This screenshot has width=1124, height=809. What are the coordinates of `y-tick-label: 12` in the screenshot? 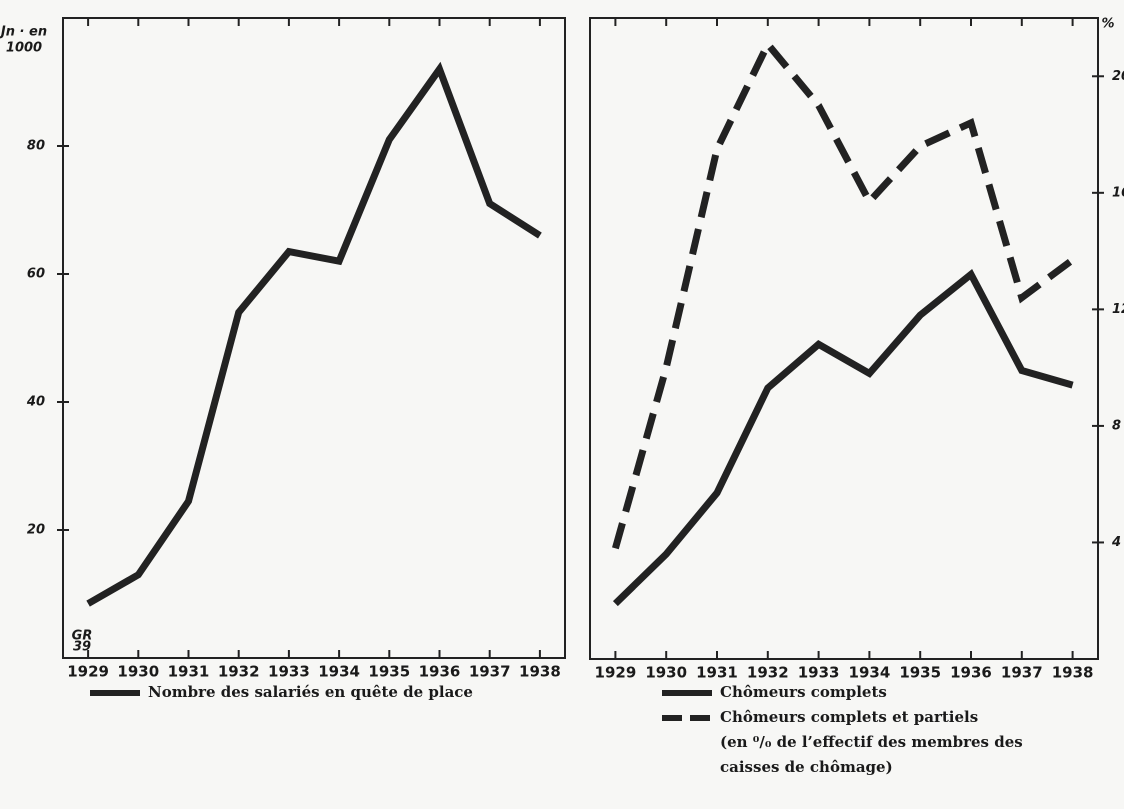 It's located at (1118, 309).